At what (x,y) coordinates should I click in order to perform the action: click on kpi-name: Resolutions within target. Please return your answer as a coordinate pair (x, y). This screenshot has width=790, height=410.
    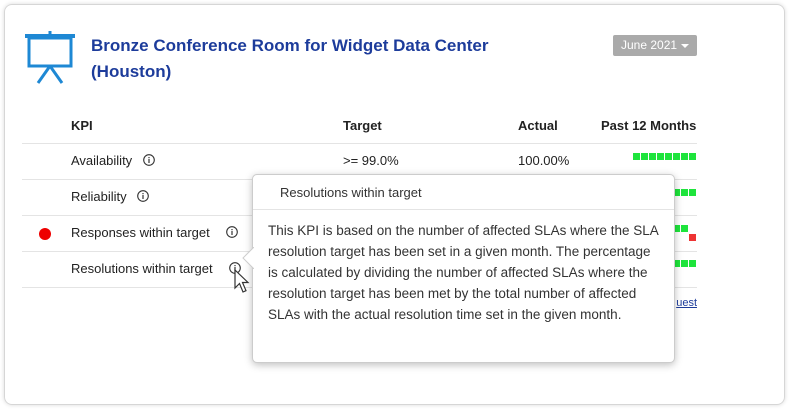
    Looking at the image, I should click on (142, 268).